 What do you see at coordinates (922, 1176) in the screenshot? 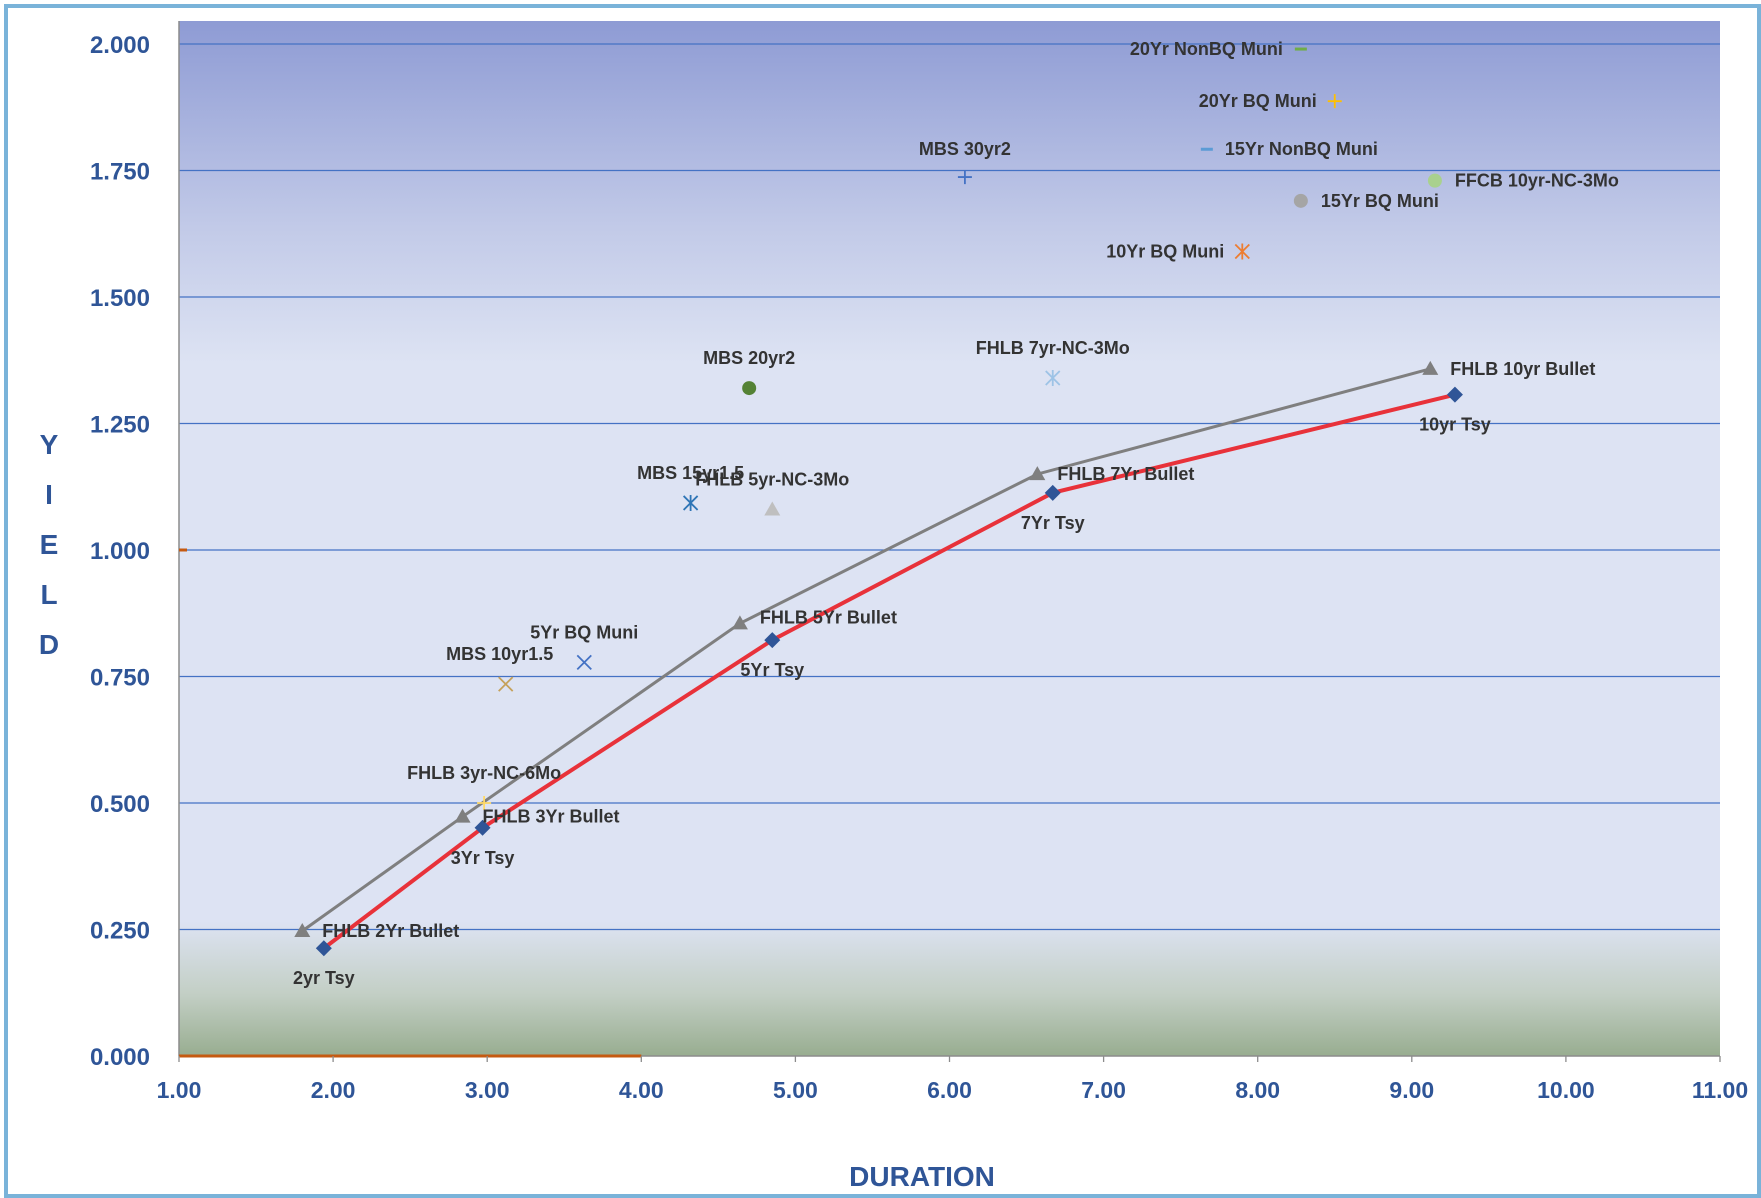
I see `x-axis-title: DURATION` at bounding box center [922, 1176].